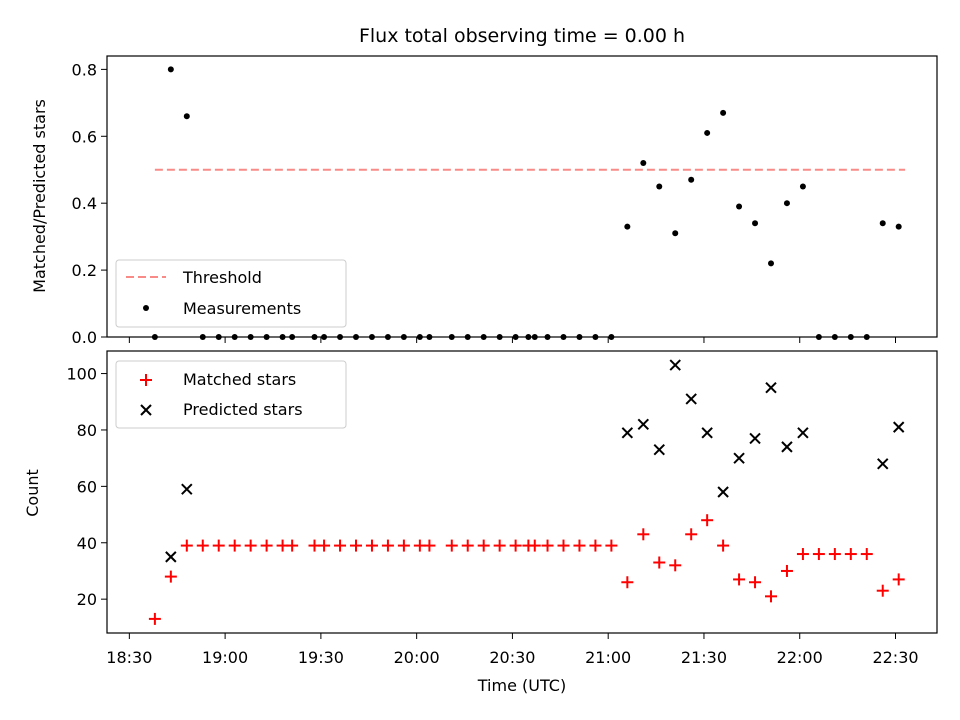 The height and width of the screenshot is (720, 960). Describe the element at coordinates (87, 486) in the screenshot. I see `bottom-y-tick-label: 60` at that location.